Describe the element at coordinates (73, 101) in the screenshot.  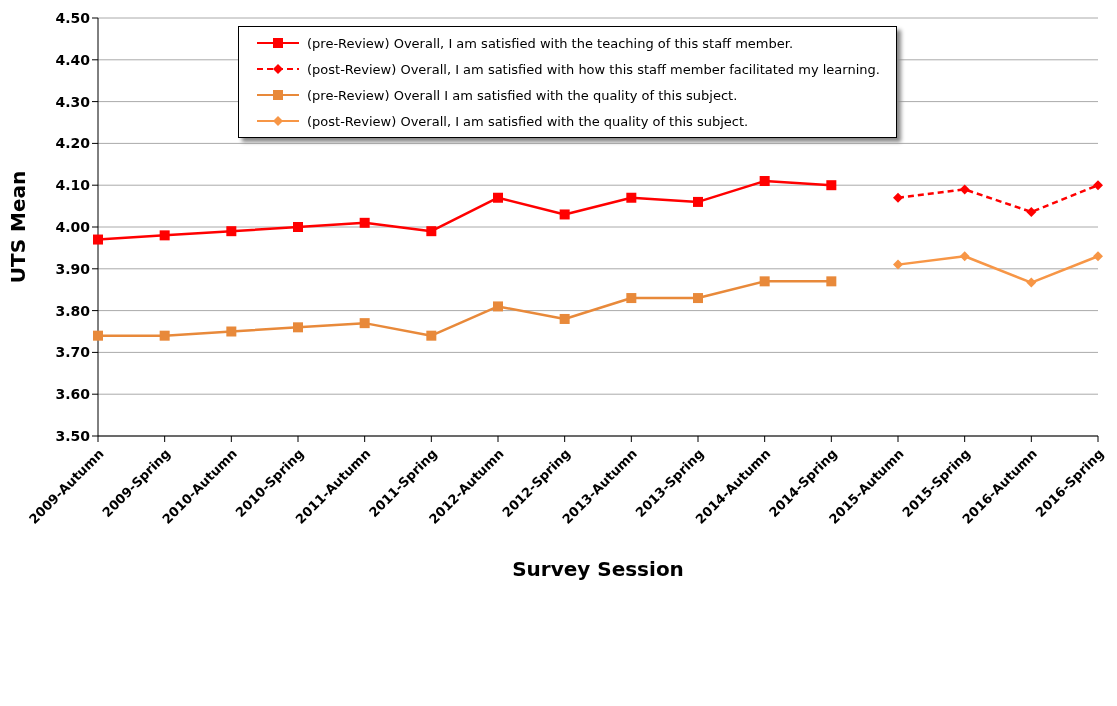
I see `y-tick-label: 4.30` at that location.